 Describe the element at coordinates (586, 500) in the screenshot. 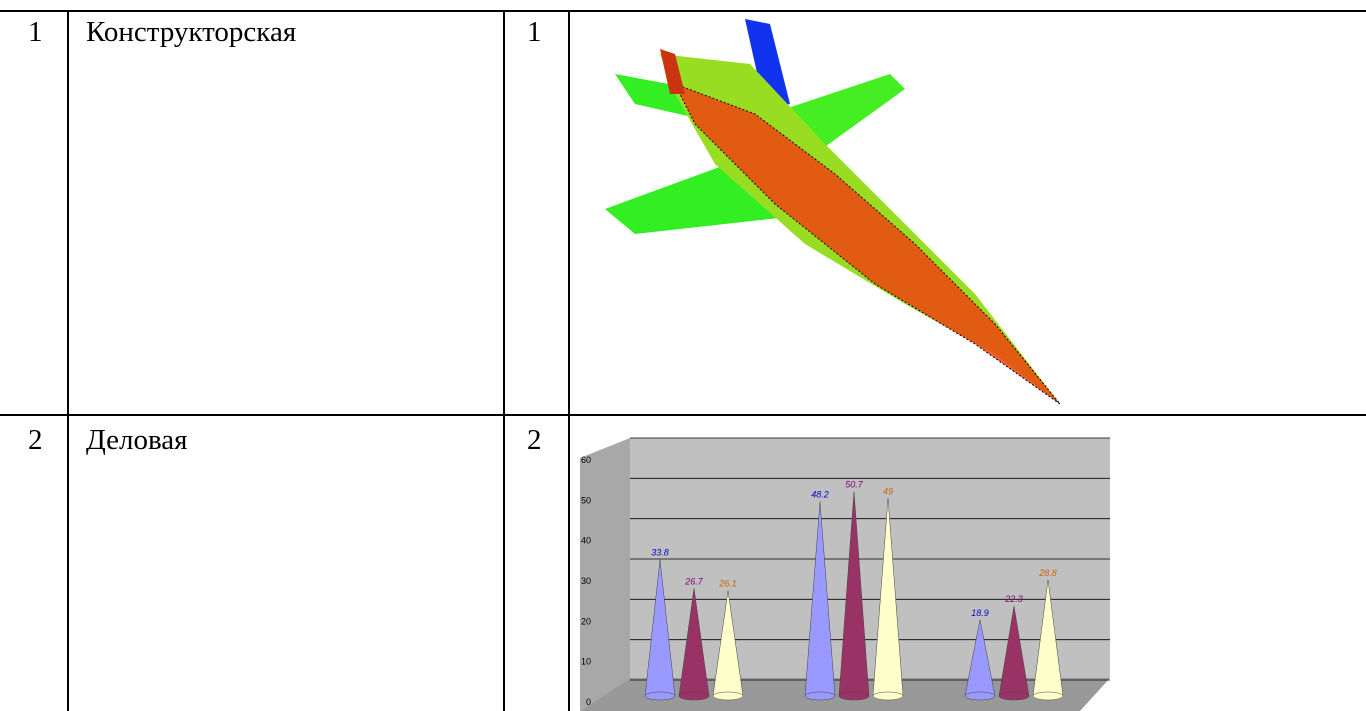

I see `y-tick-label: 50` at that location.